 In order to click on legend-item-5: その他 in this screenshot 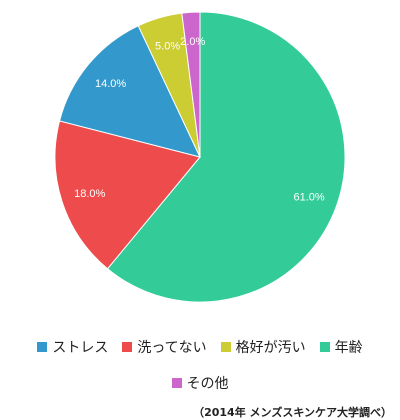, I will do `click(200, 383)`.